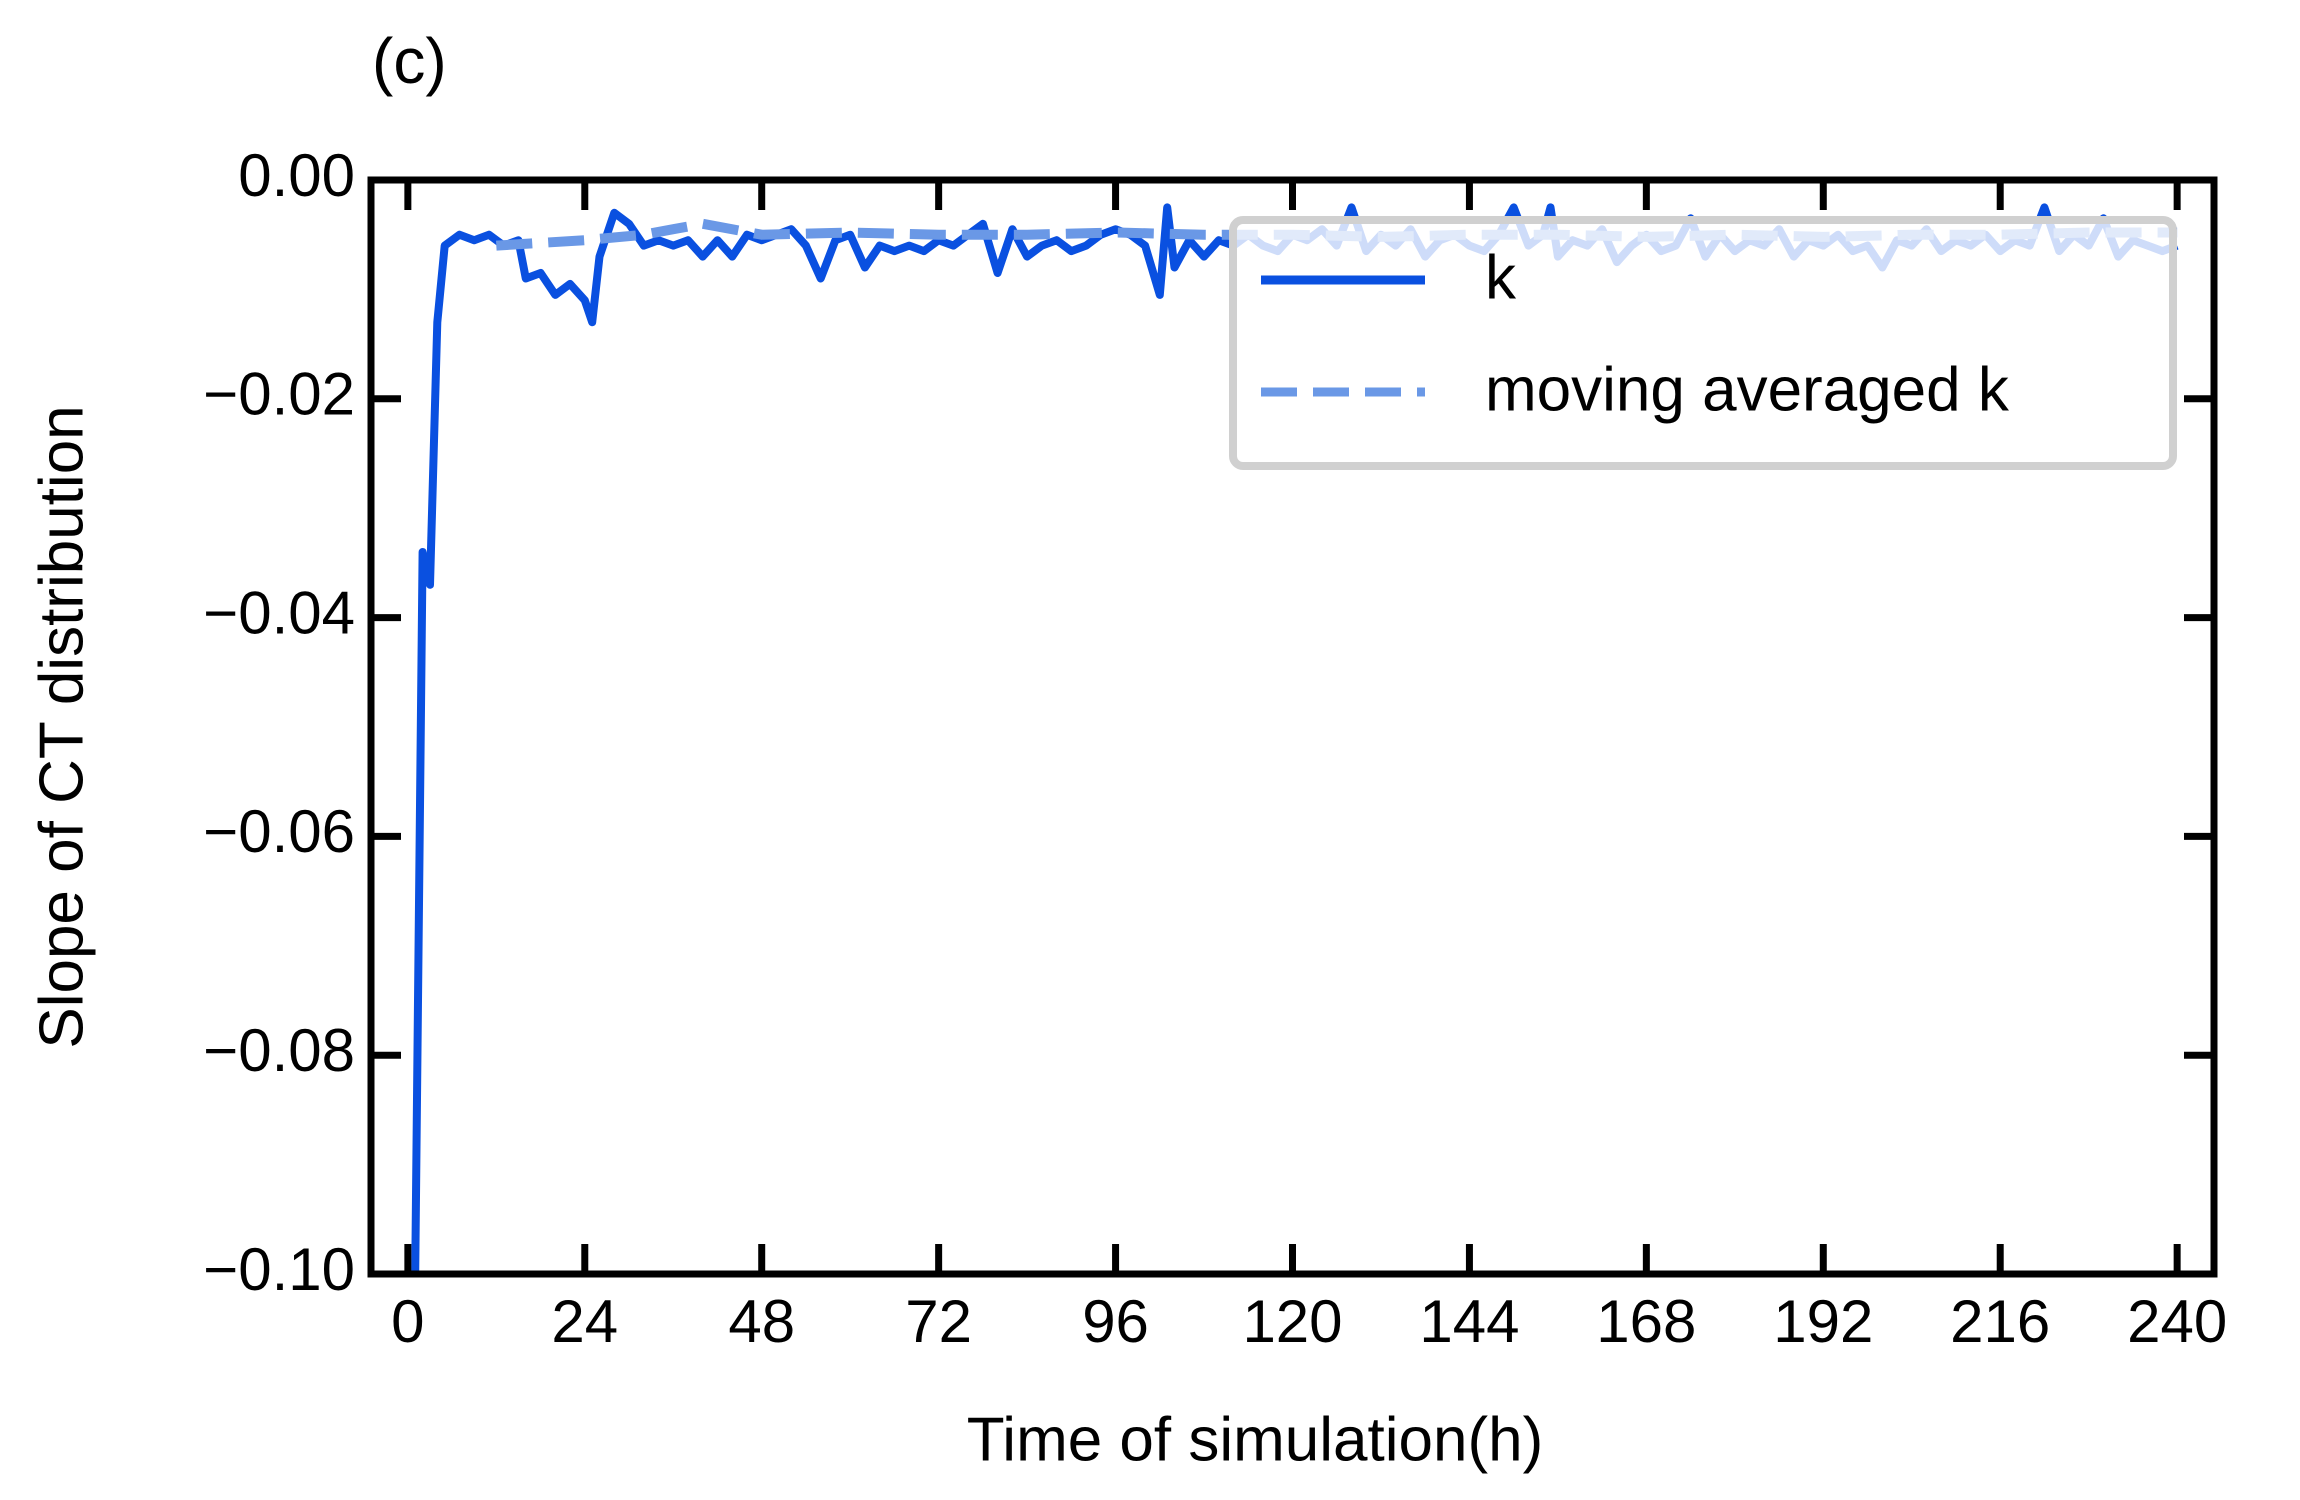 Image resolution: width=2300 pixels, height=1500 pixels. What do you see at coordinates (279, 1050) in the screenshot?
I see `y-tick-label: −0.08` at bounding box center [279, 1050].